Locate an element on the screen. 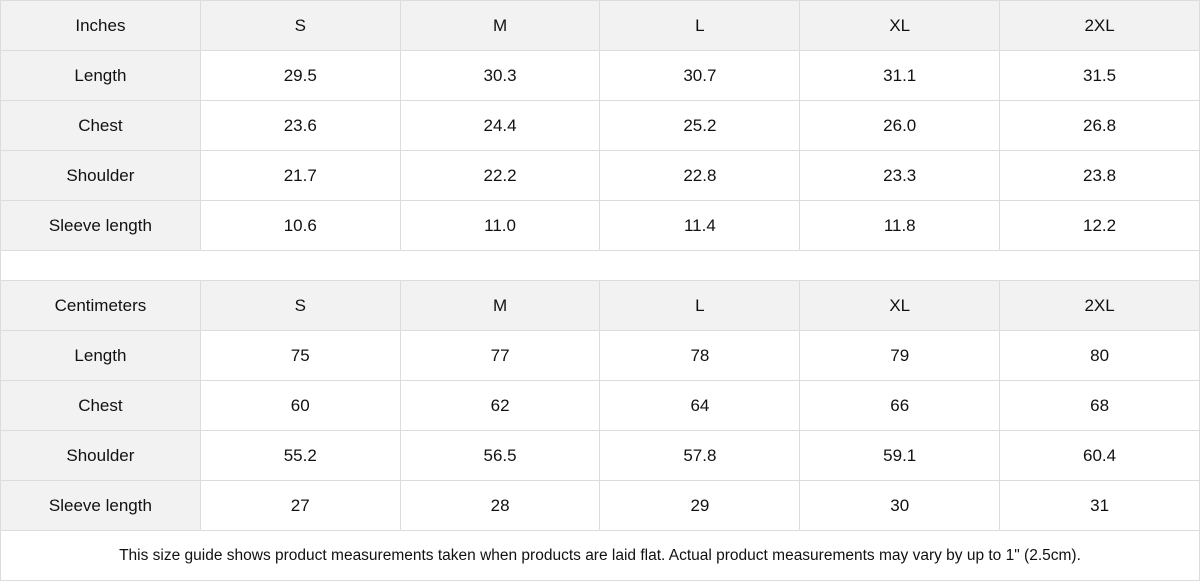  table-row: Chest 60 62 64 66 68 is located at coordinates (600, 405).